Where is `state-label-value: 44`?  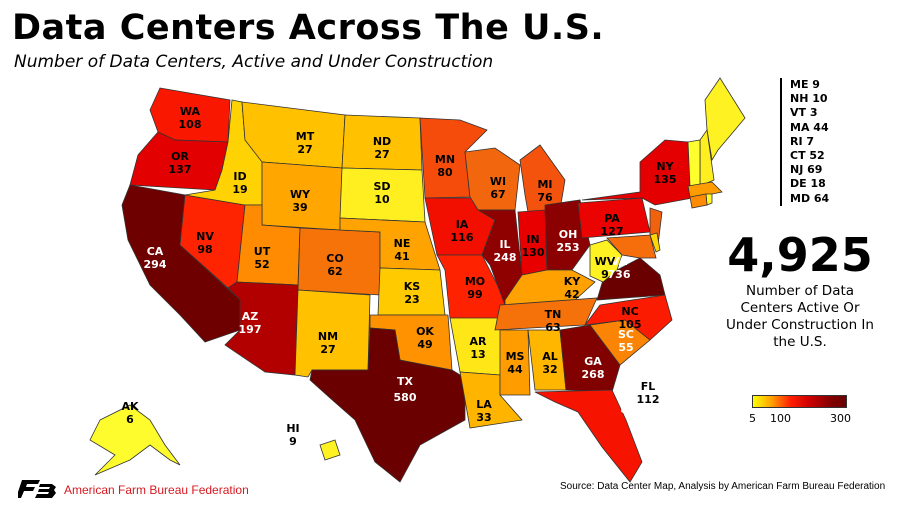
state-label-value: 44 is located at coordinates (515, 369).